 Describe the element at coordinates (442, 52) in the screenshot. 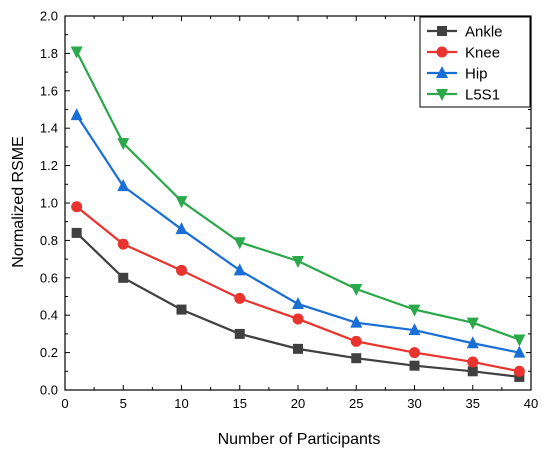

I see `legend-marker-knee` at that location.